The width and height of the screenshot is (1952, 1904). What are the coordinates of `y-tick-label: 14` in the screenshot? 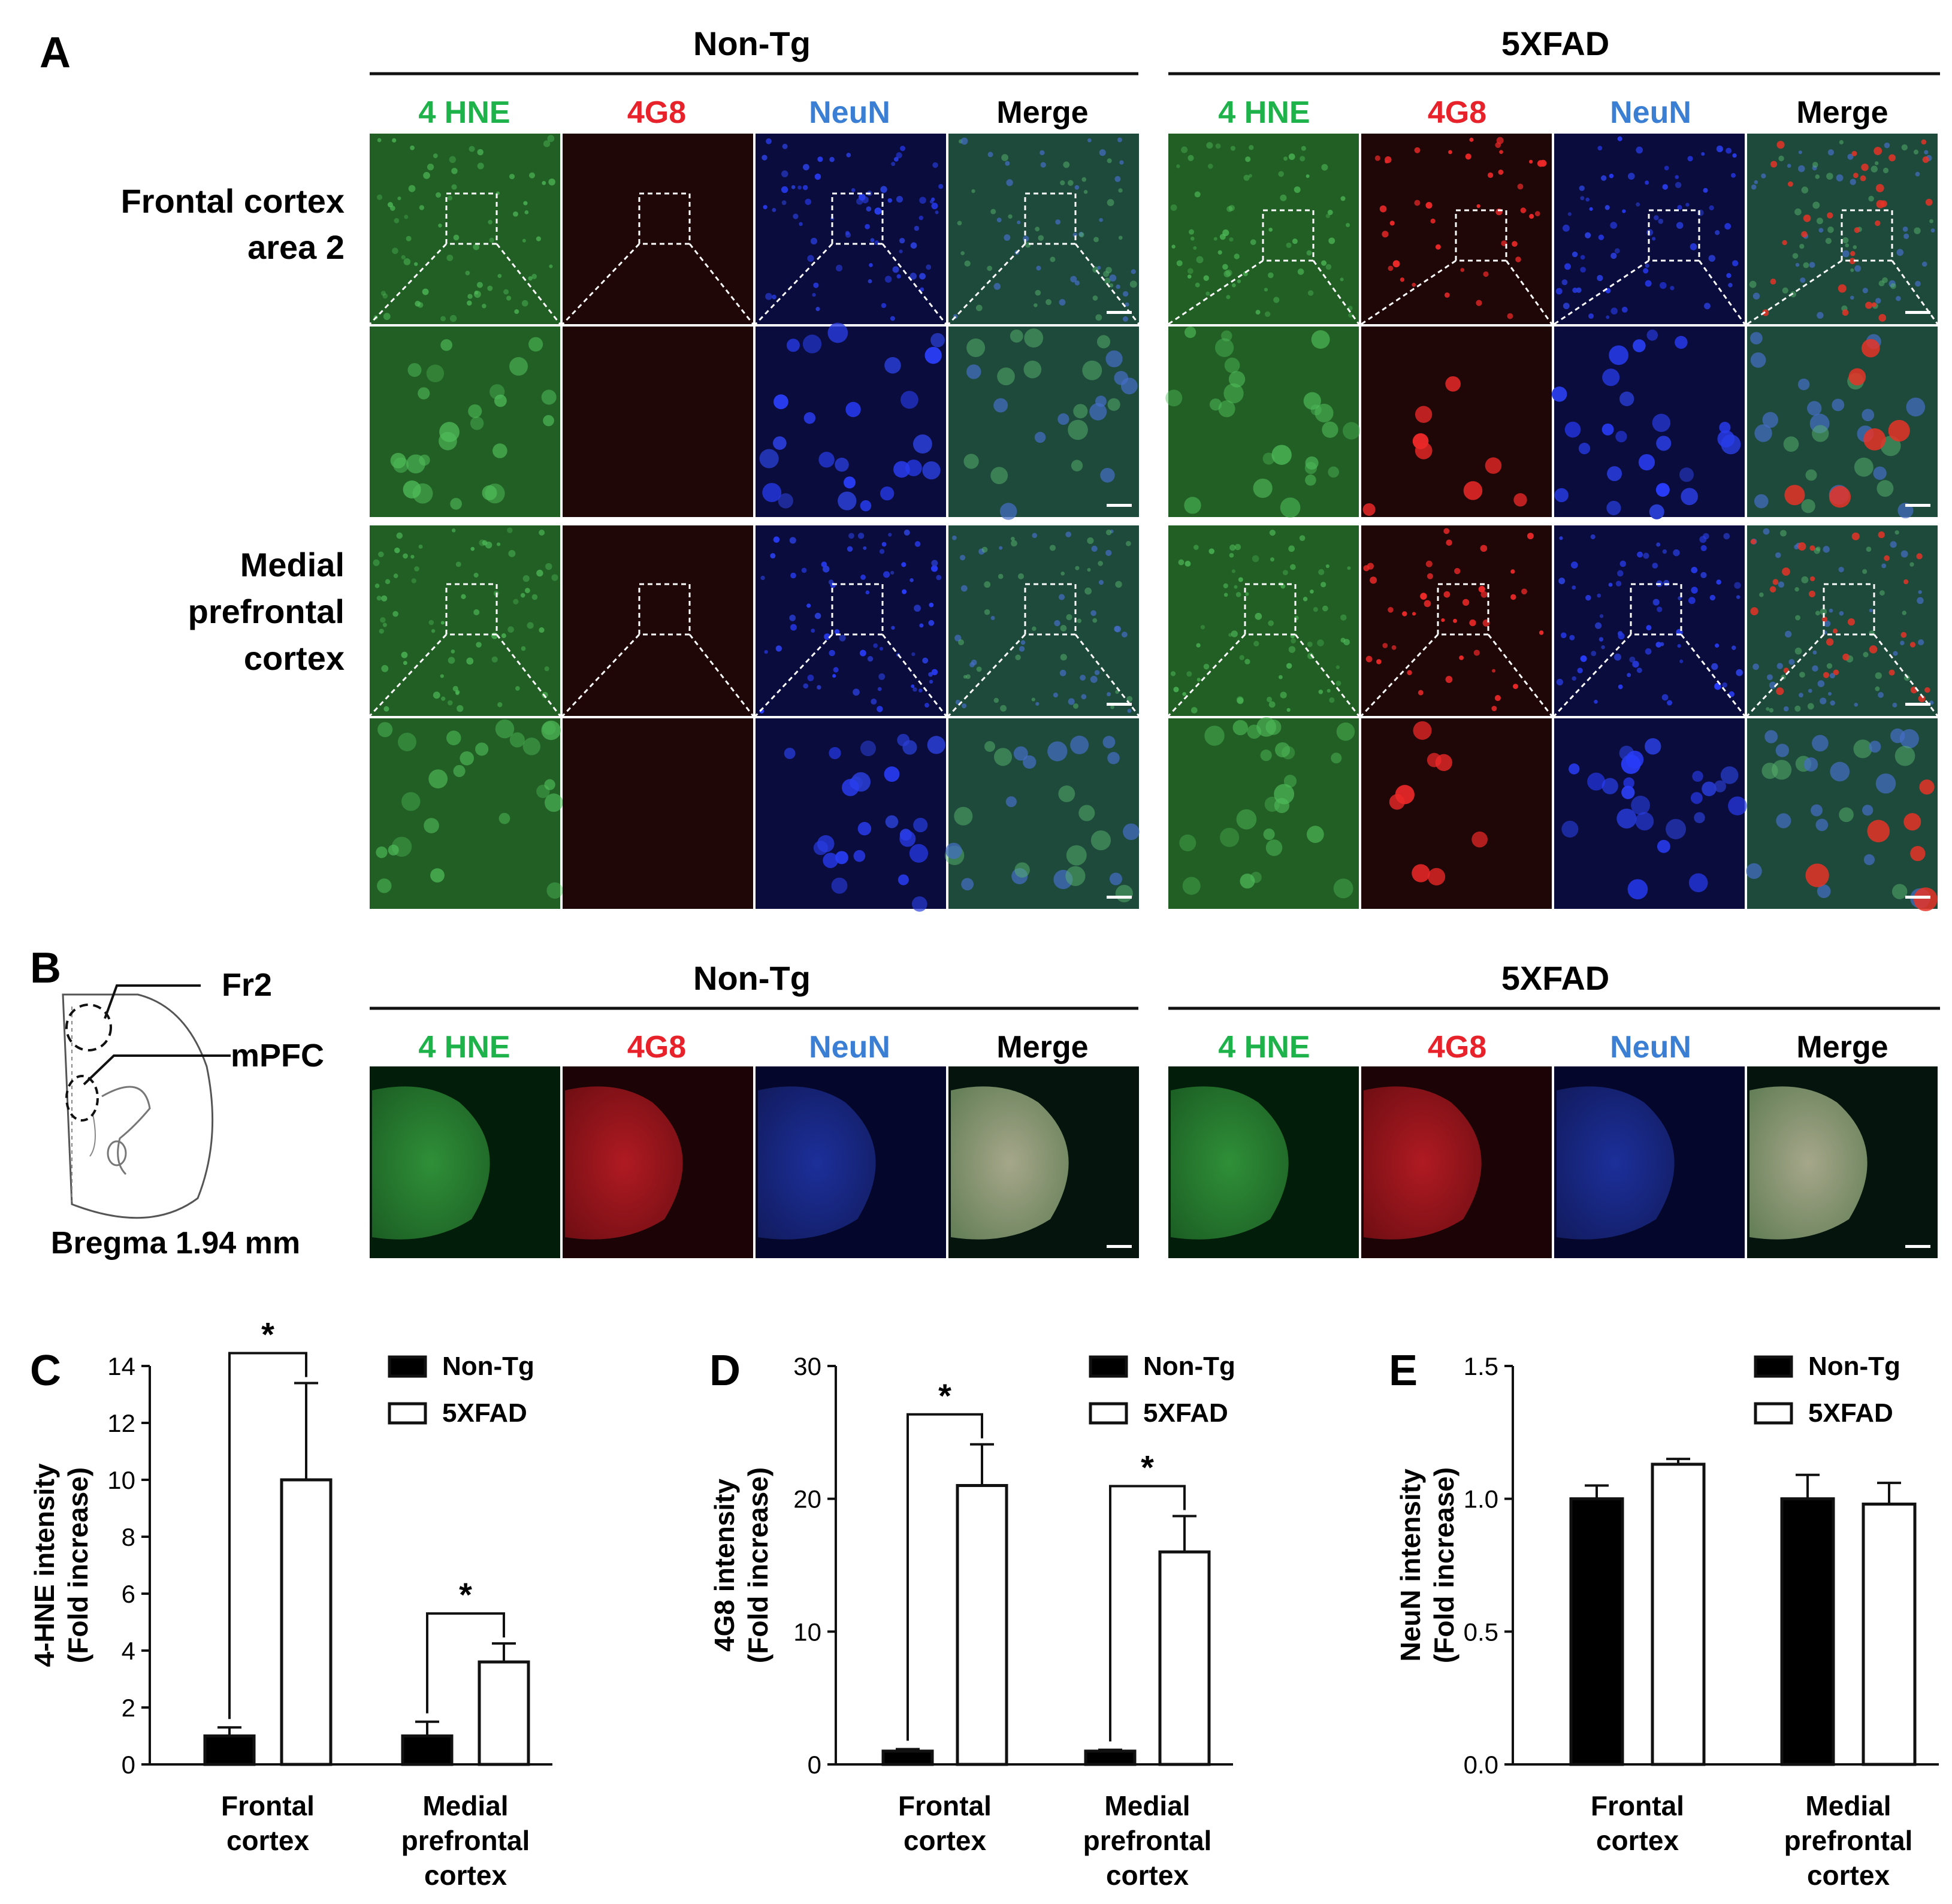 It's located at (121, 1366).